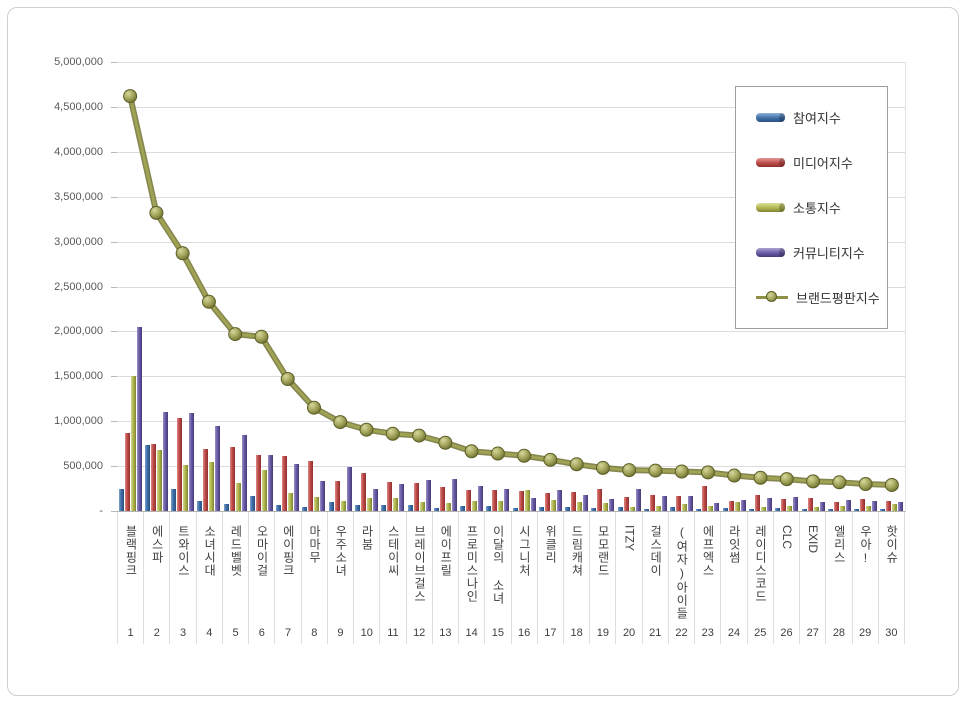 The height and width of the screenshot is (703, 966). What do you see at coordinates (402, 497) in the screenshot?
I see `bar-커뮤니티지수-스테이씨` at bounding box center [402, 497].